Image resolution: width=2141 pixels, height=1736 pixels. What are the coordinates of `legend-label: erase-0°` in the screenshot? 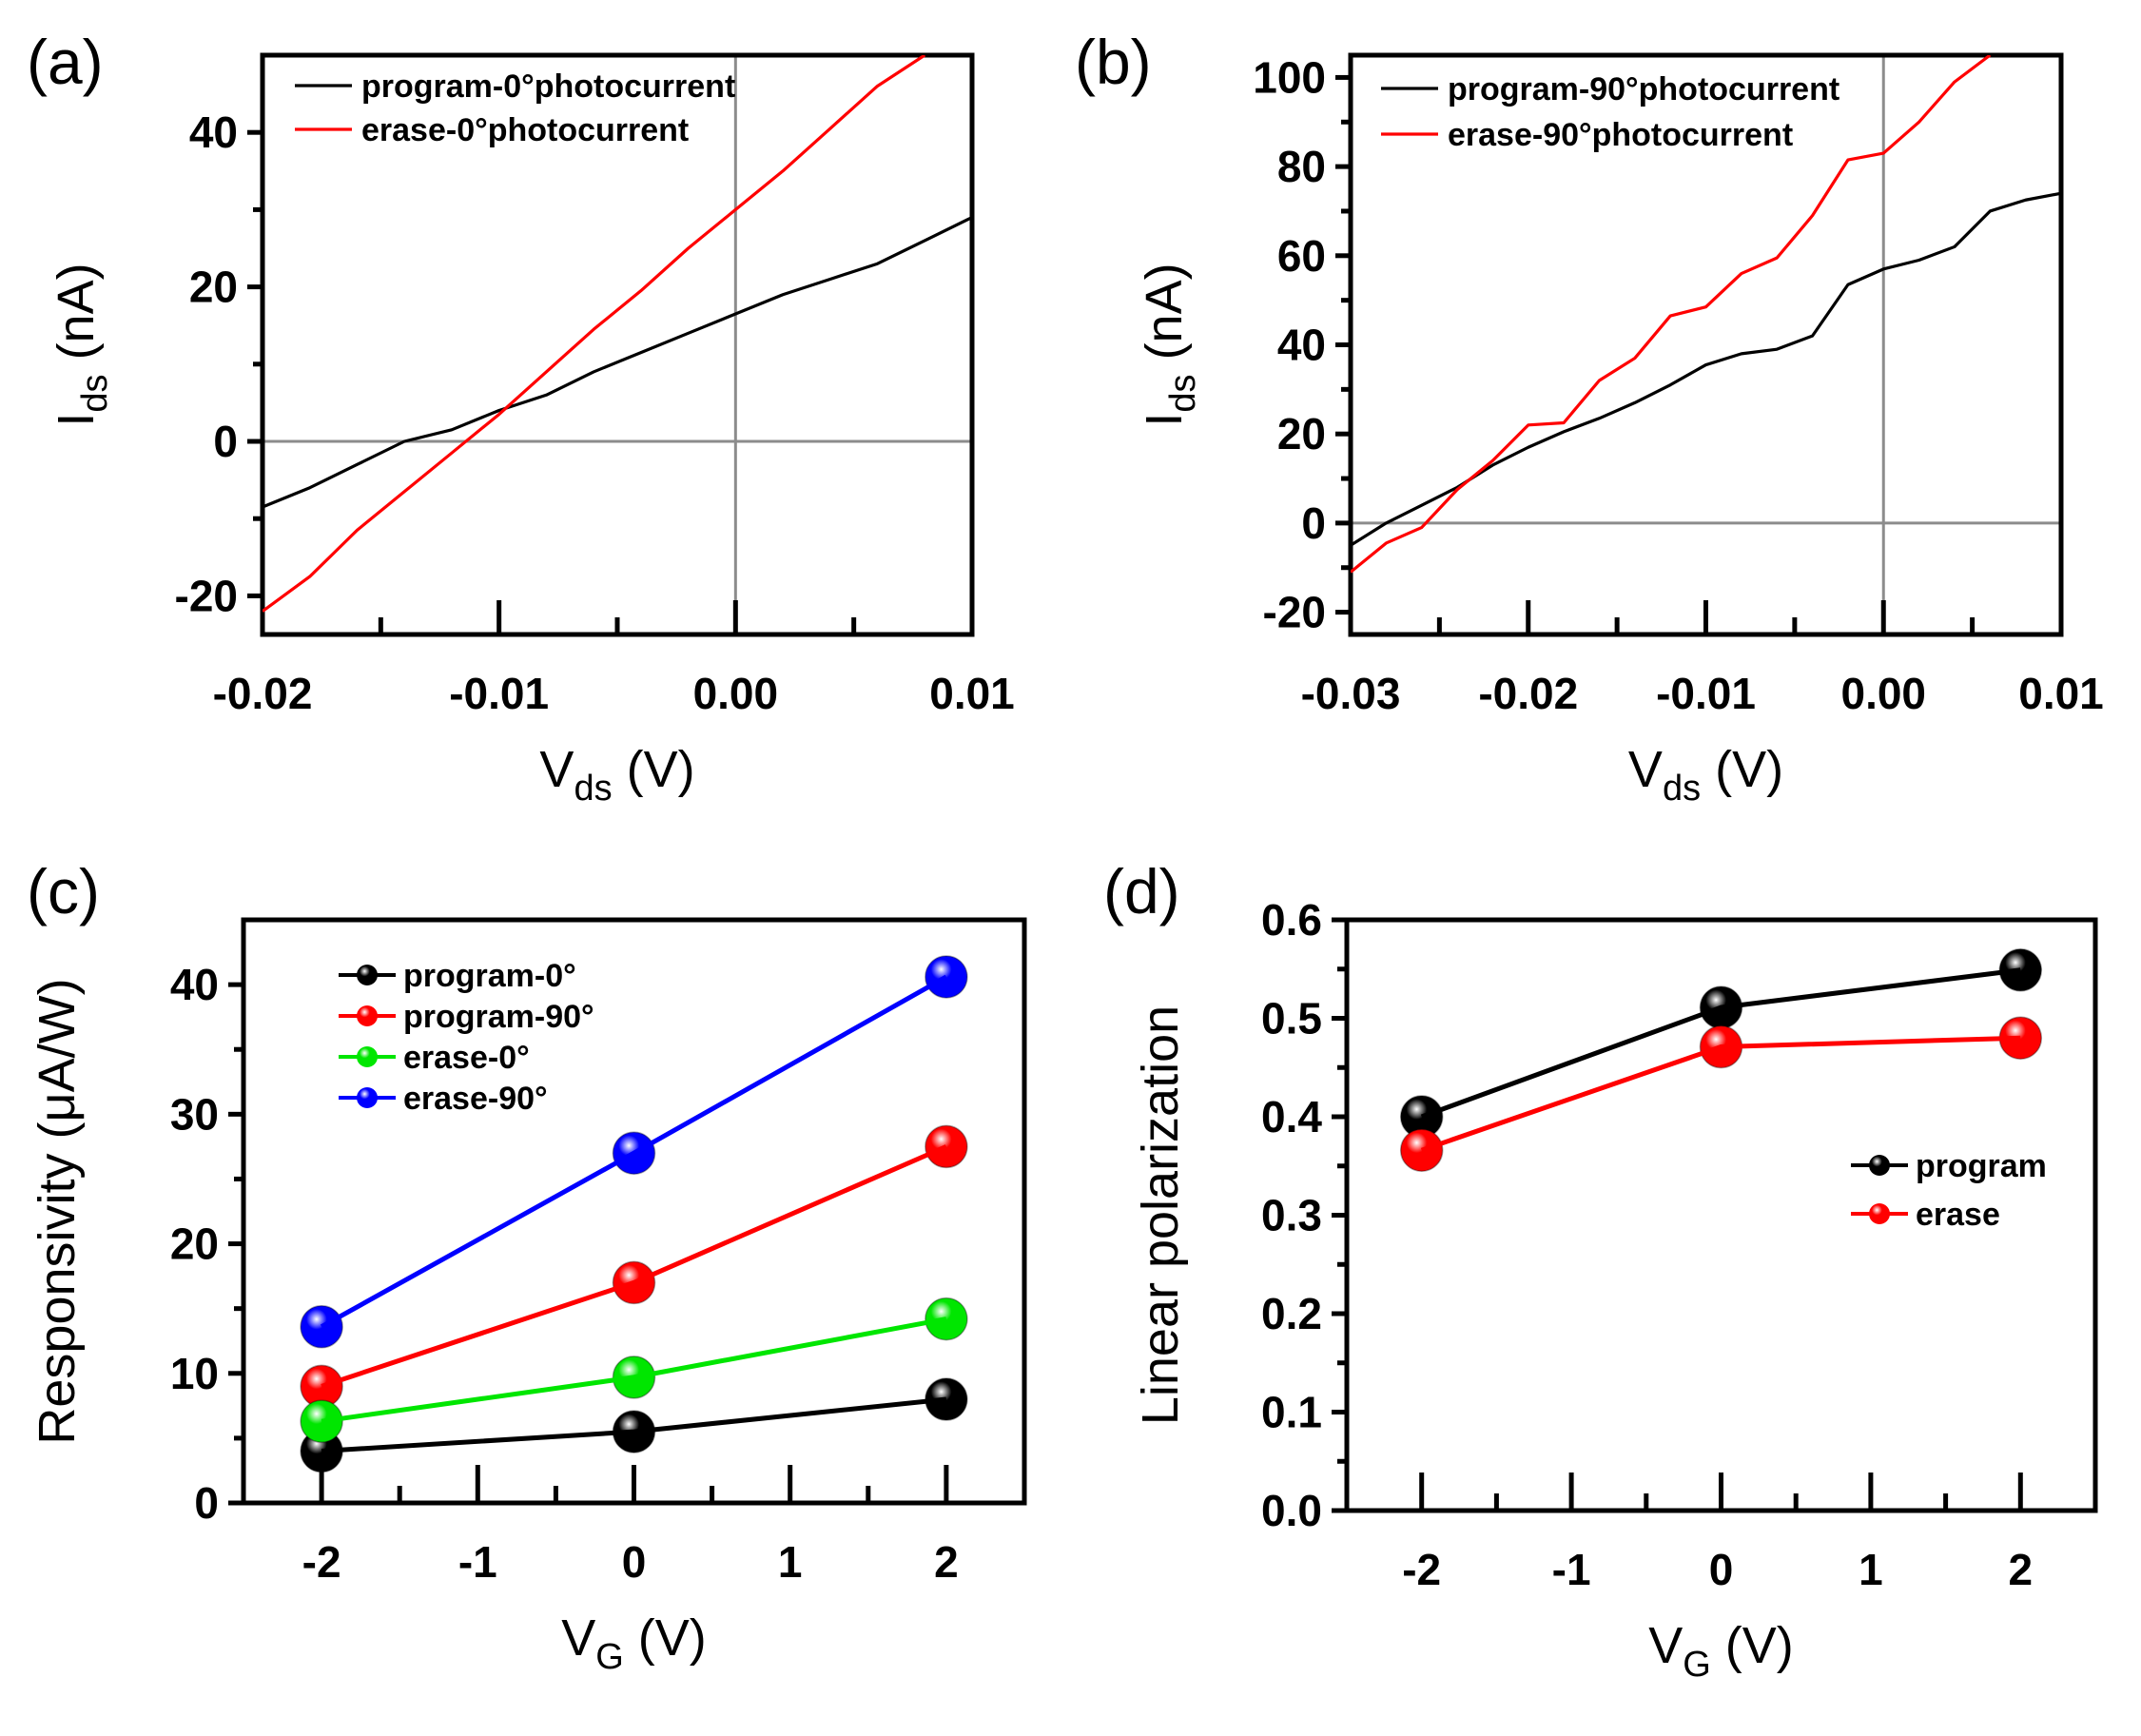 It's located at (466, 1058).